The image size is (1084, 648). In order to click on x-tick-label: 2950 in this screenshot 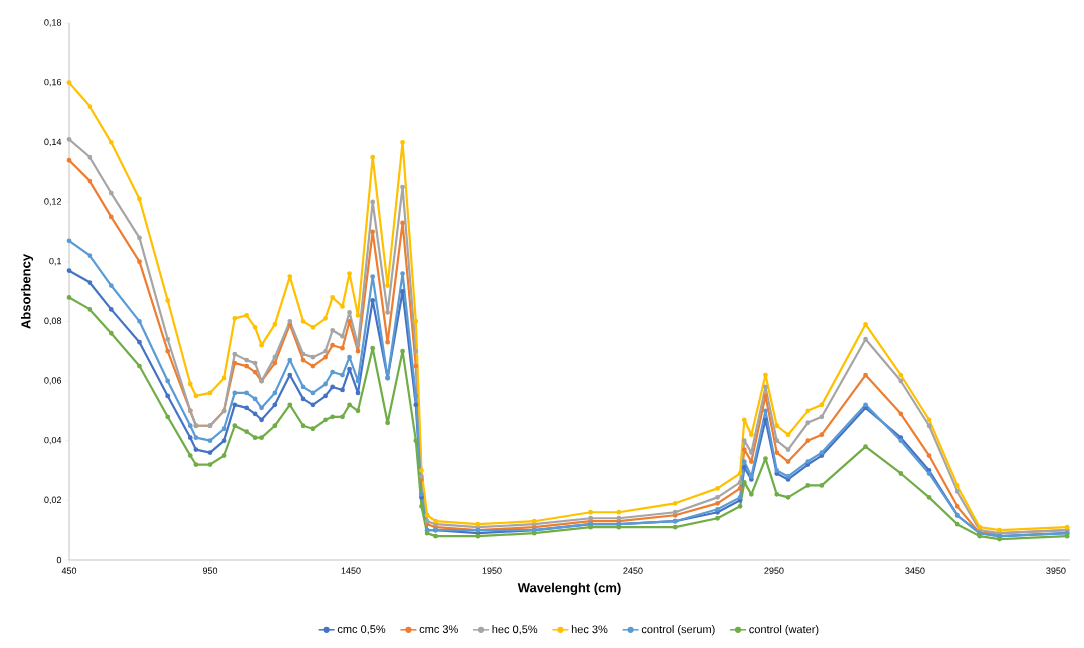, I will do `click(774, 570)`.